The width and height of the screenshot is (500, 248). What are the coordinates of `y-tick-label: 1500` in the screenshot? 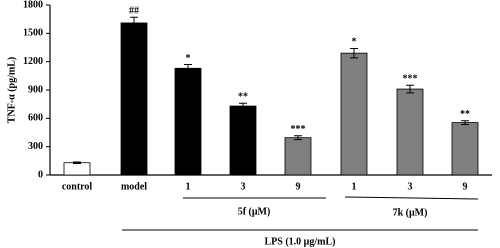 It's located at (33, 33).